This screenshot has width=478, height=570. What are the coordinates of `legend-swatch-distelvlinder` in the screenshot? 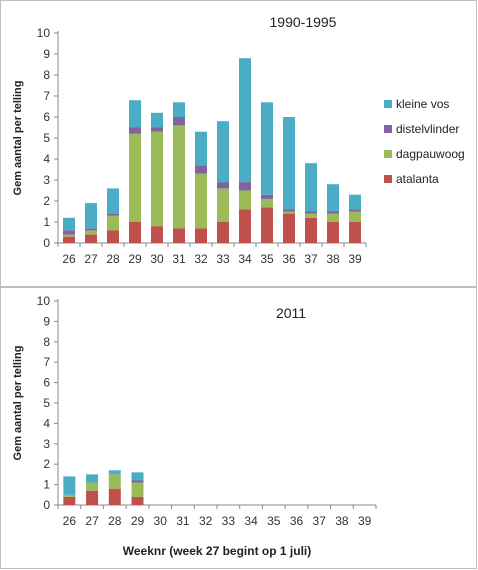 It's located at (388, 129).